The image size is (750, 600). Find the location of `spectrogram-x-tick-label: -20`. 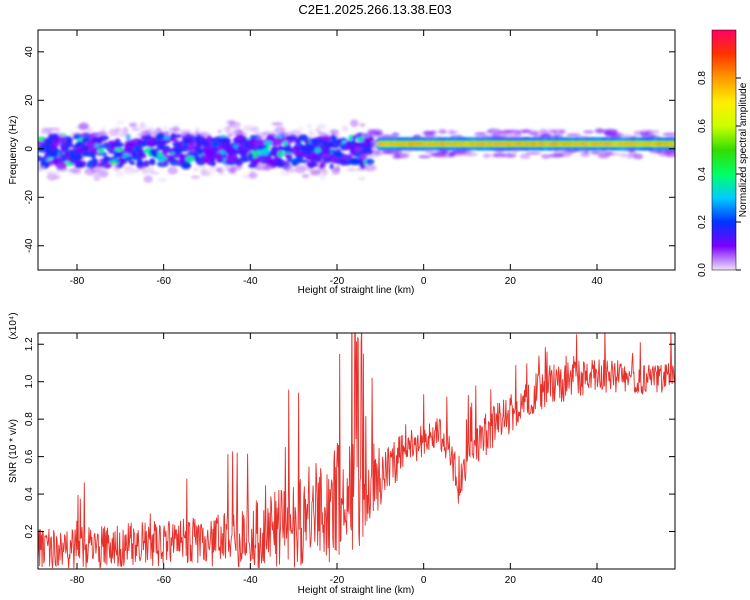

spectrogram-x-tick-label: -20 is located at coordinates (337, 281).